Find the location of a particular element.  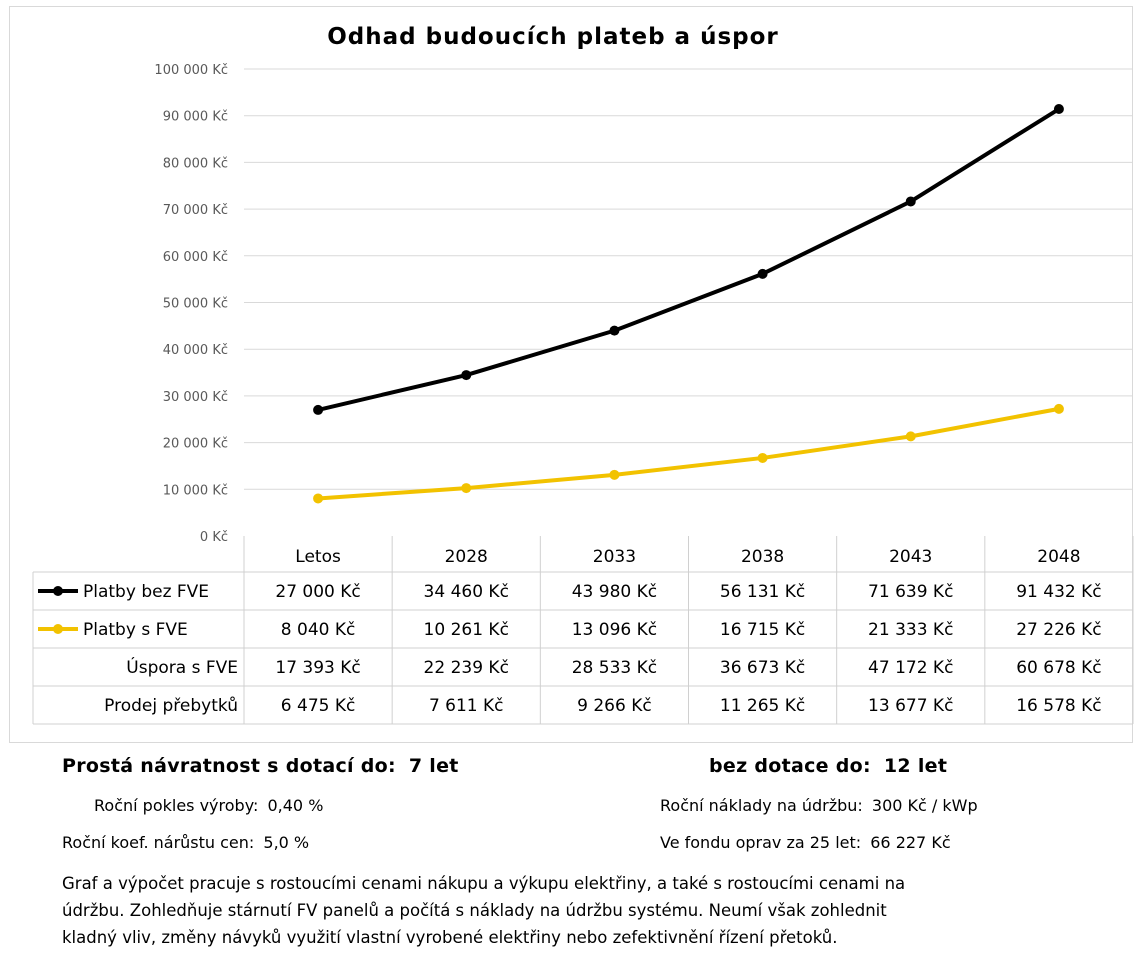

table-cell: 13 677 Kč is located at coordinates (910, 706).